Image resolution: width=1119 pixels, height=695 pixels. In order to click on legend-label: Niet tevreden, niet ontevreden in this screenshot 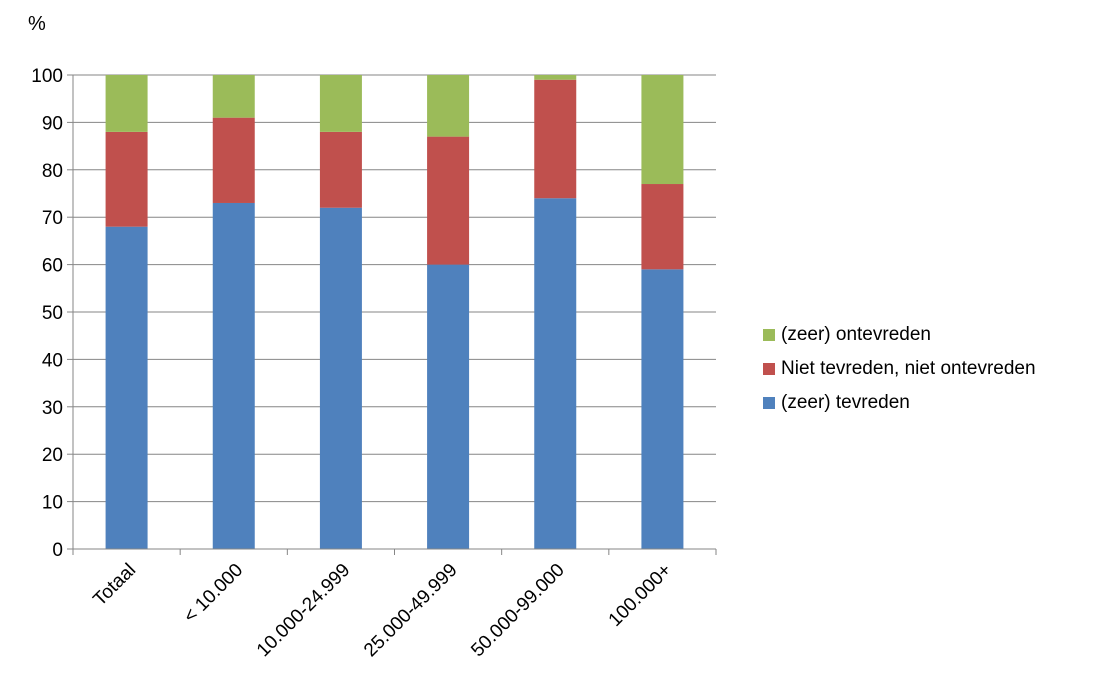, I will do `click(908, 368)`.